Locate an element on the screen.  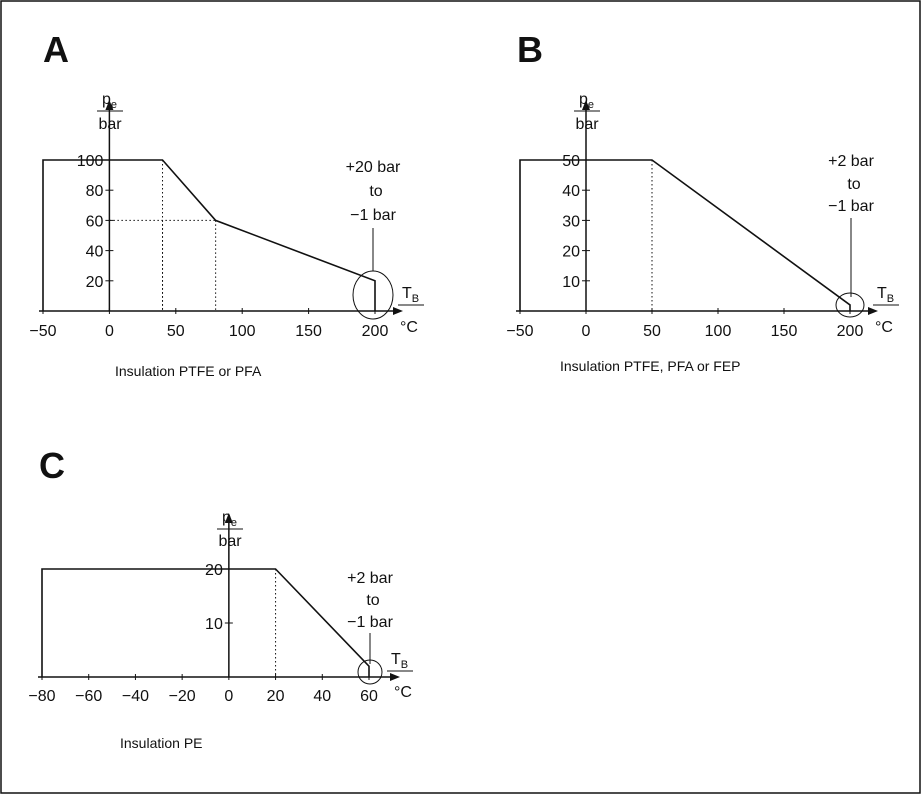
x-tick-label: −80 is located at coordinates (41, 696).